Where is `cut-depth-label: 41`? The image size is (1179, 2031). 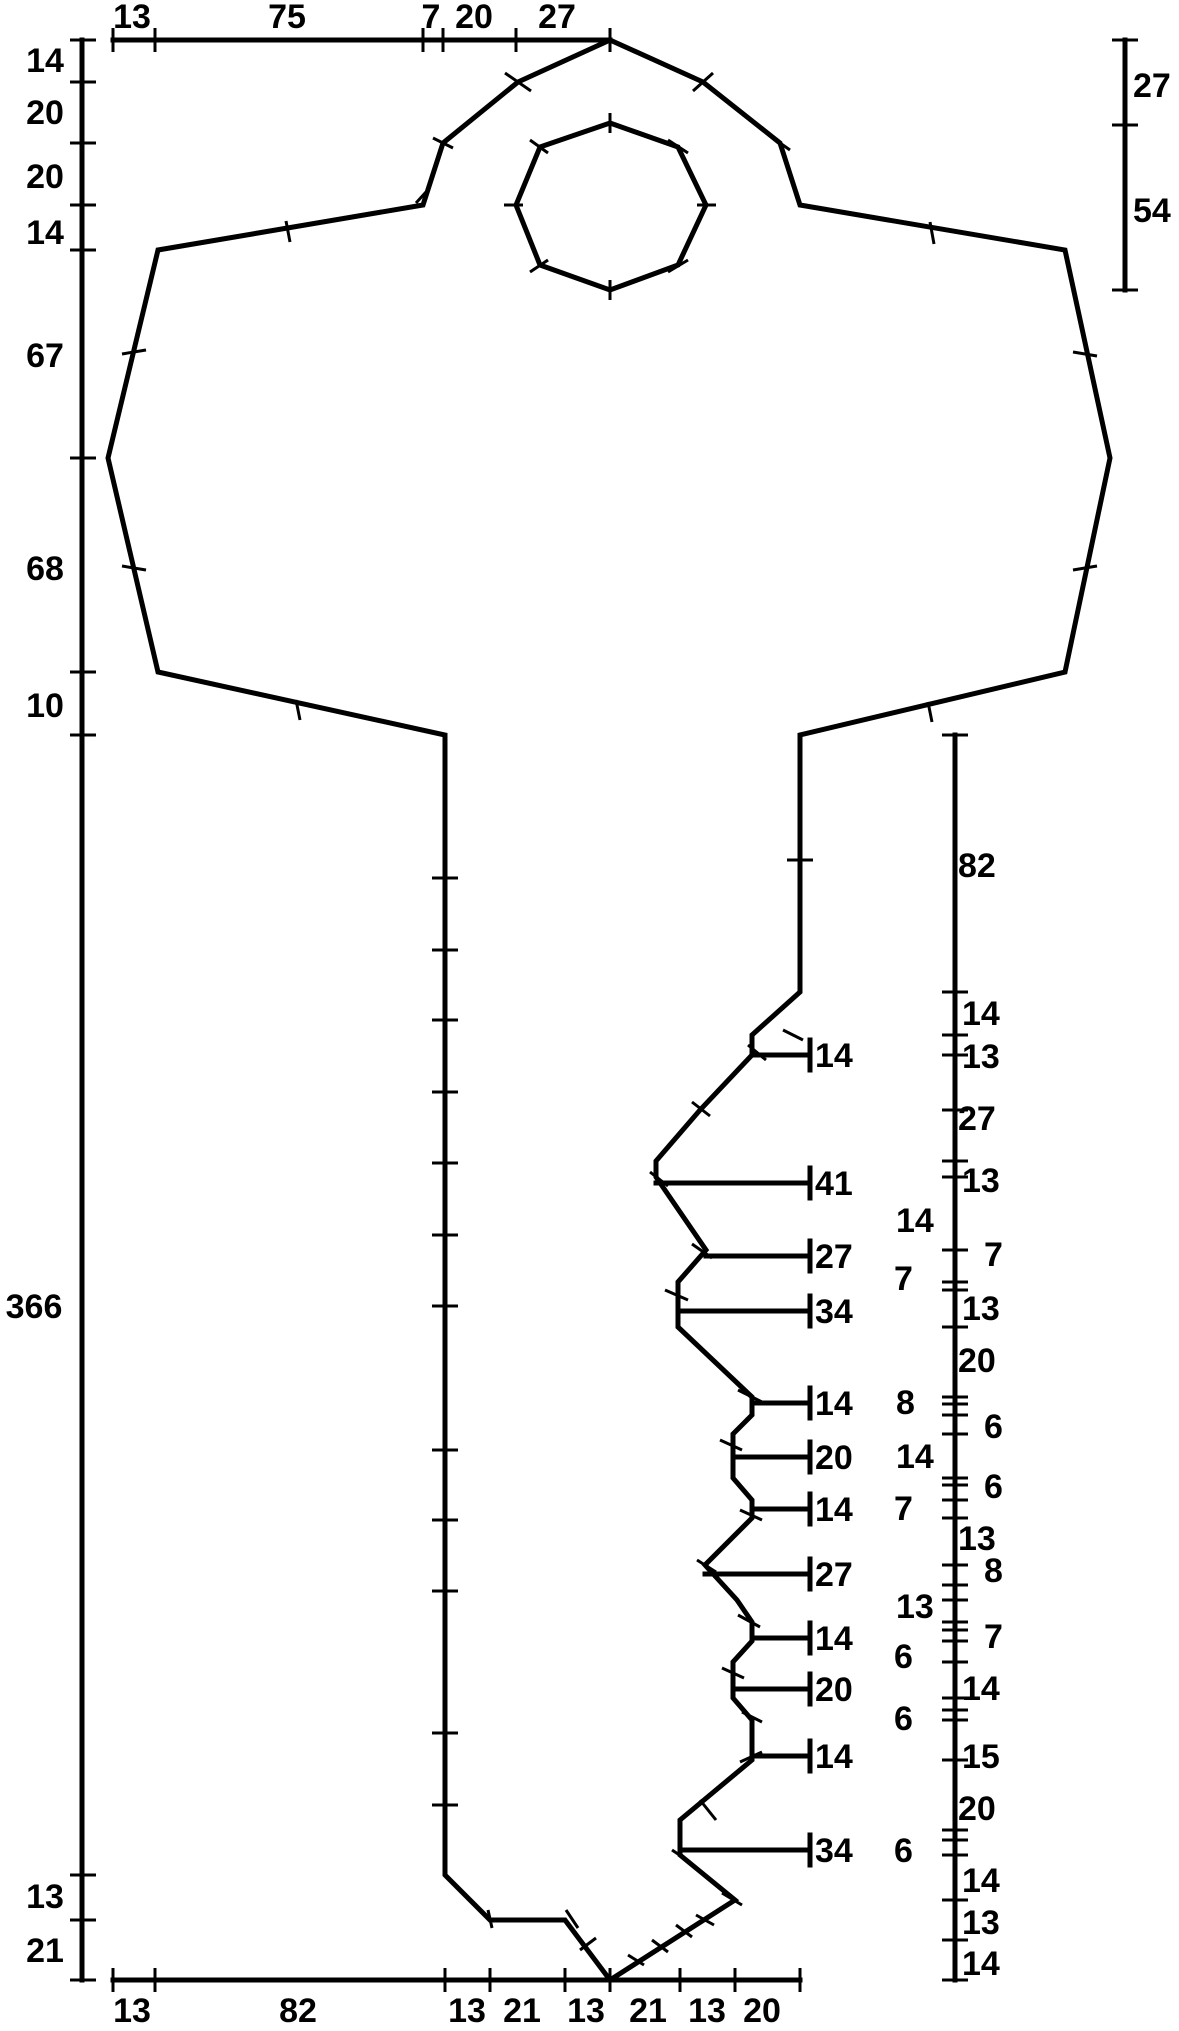 cut-depth-label: 41 is located at coordinates (834, 1184).